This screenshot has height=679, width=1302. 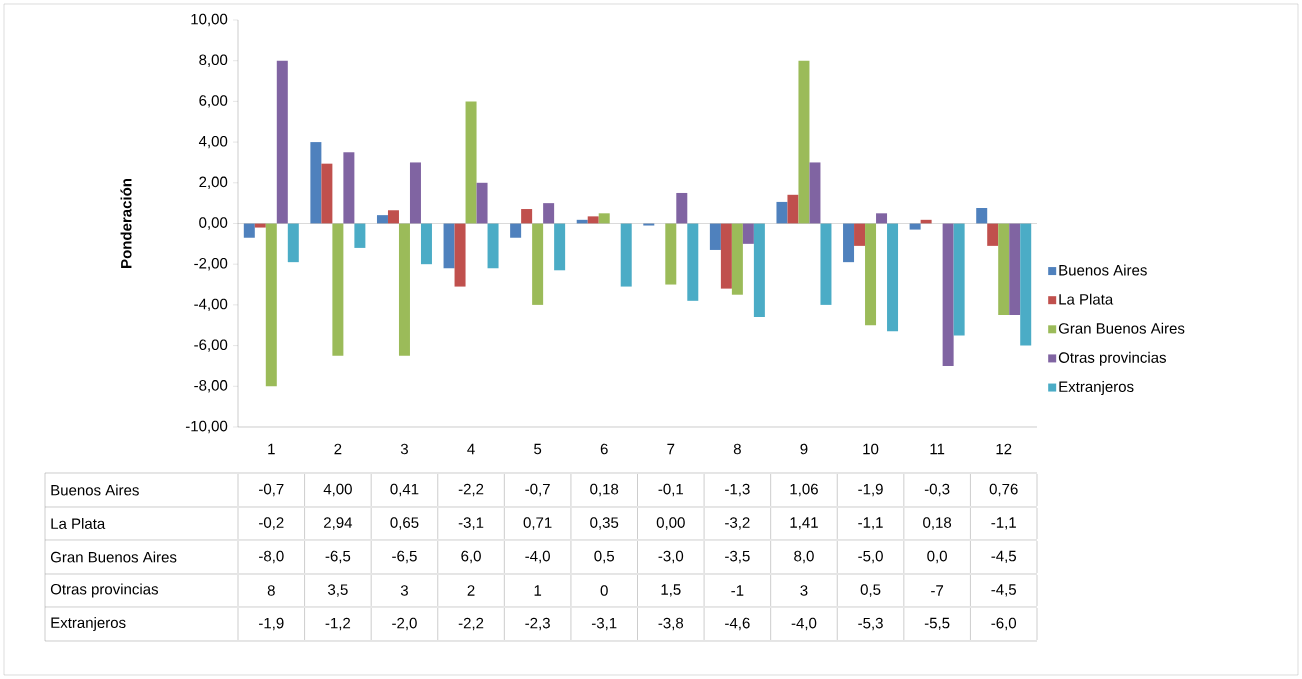 I want to click on data-label: -1,3, so click(x=737, y=490).